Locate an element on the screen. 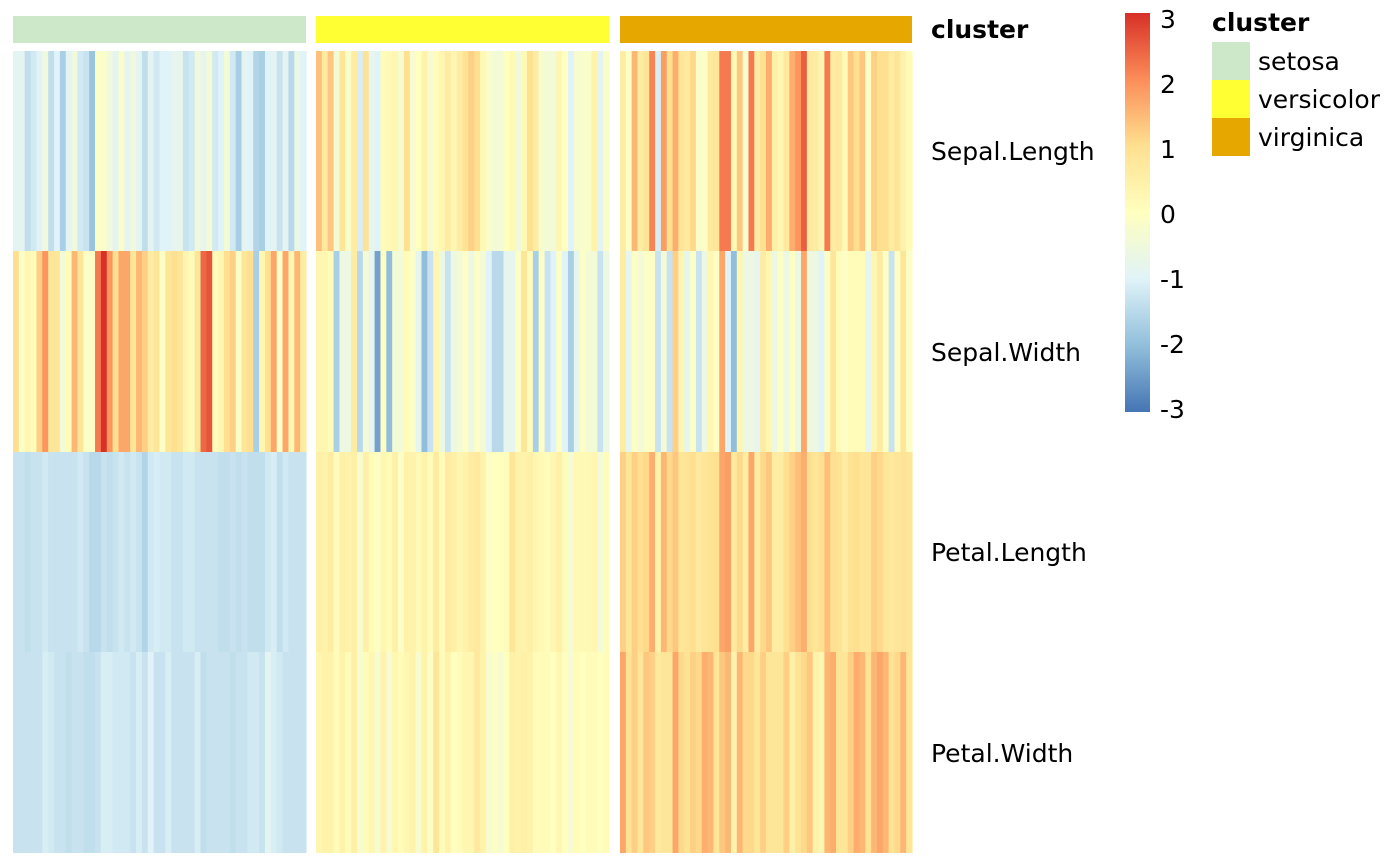 Image resolution: width=1400 pixels, height=866 pixels. legend-label-setosa: setosa is located at coordinates (1299, 61).